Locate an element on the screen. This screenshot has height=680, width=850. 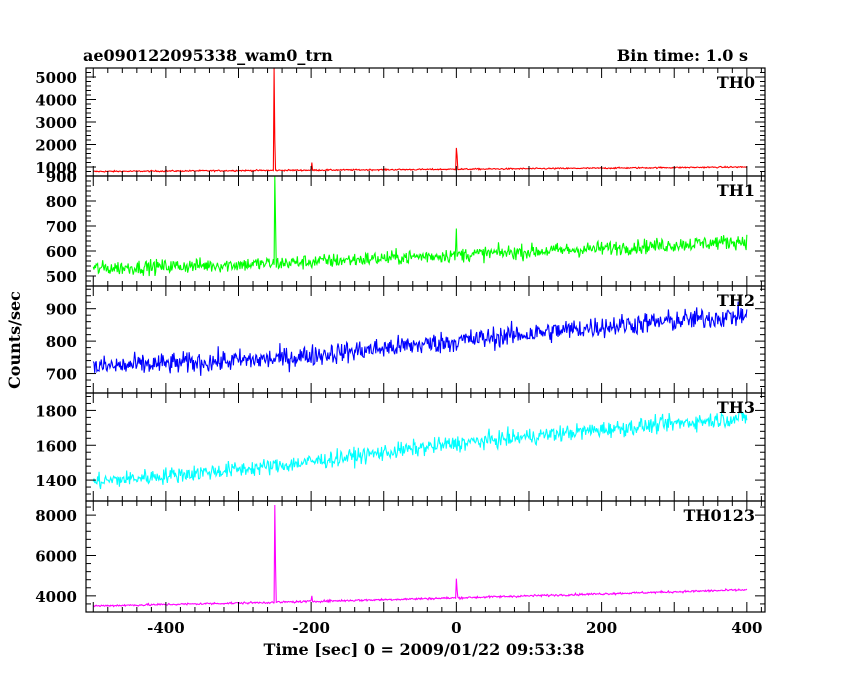
y-tick-label: 500 is located at coordinates (61, 277).